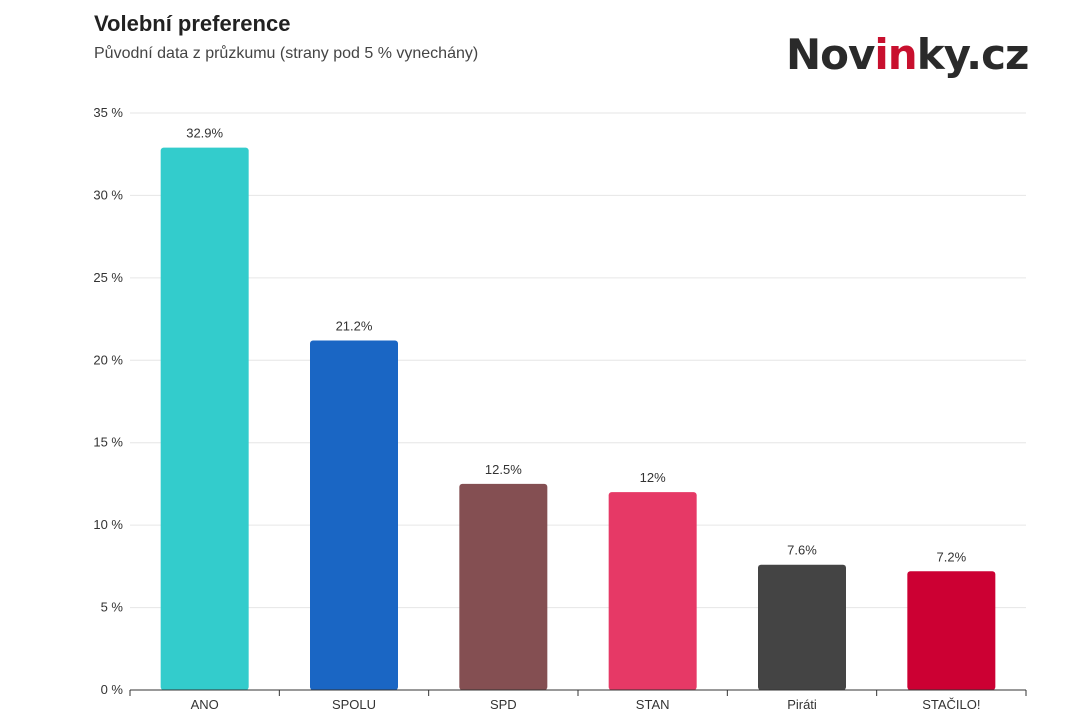  I want to click on y-tick-label: 30 %, so click(108, 194).